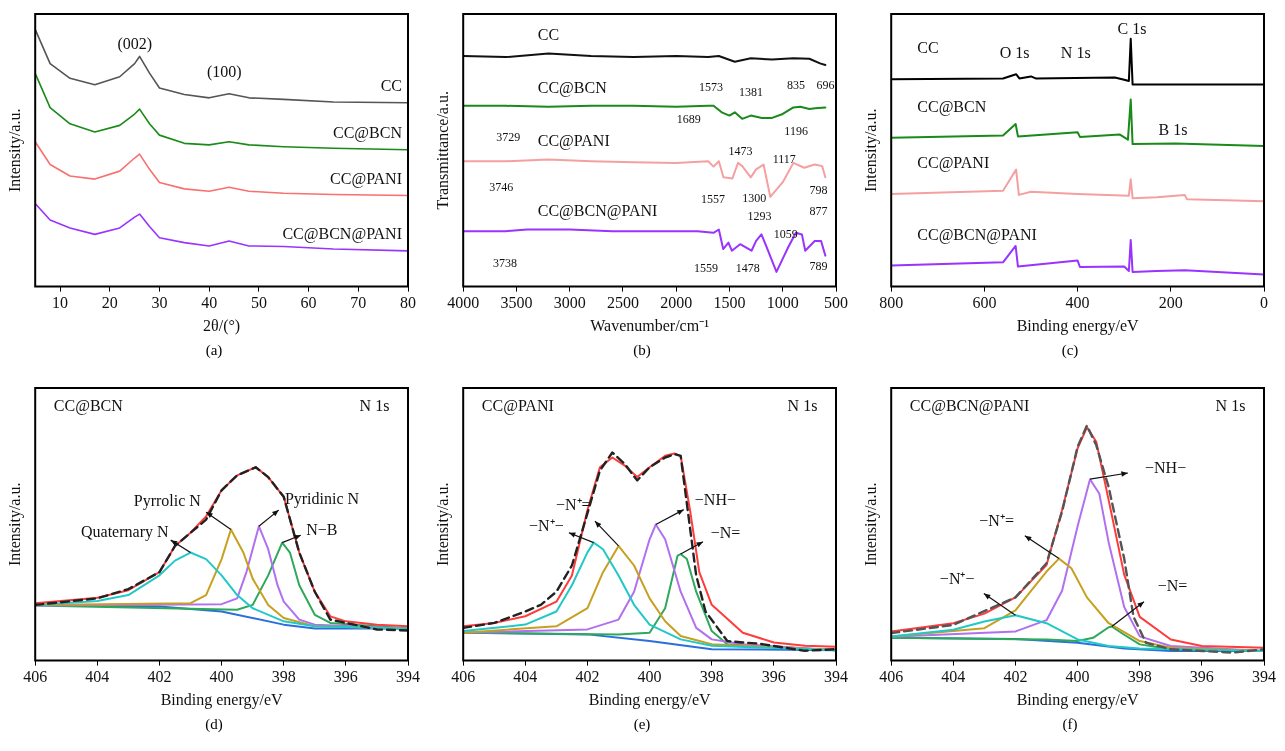  I want to click on annotation: 1300, so click(754, 197).